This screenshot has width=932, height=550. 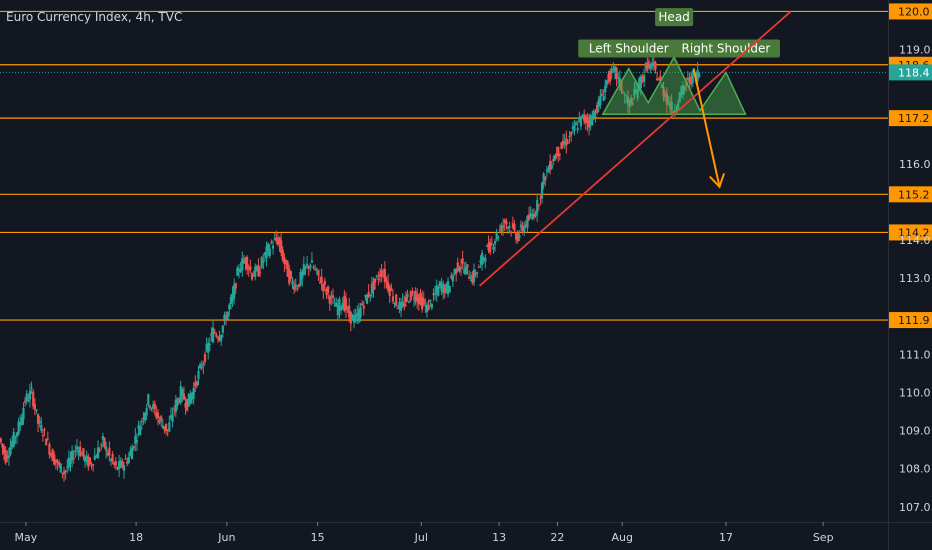 I want to click on pattern-label: Head, so click(x=673, y=17).